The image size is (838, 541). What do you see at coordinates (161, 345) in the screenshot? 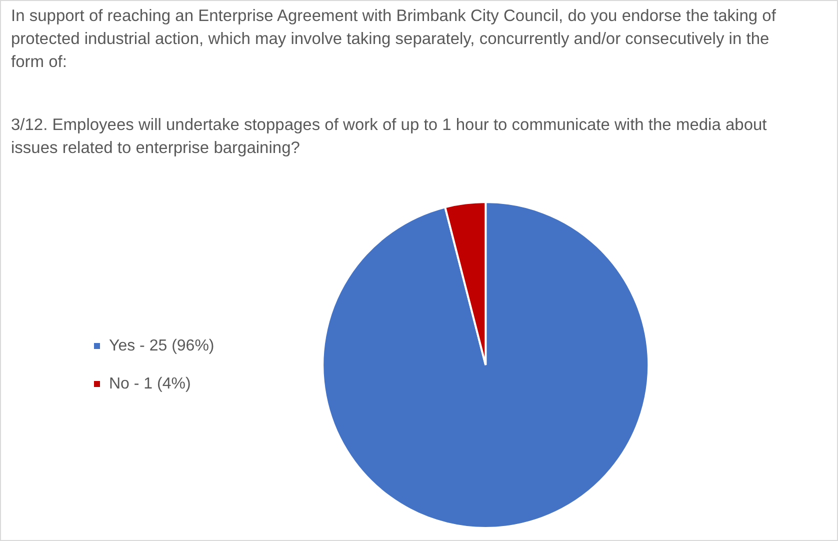
I see `legend-label: Yes - 25 (96%)` at bounding box center [161, 345].